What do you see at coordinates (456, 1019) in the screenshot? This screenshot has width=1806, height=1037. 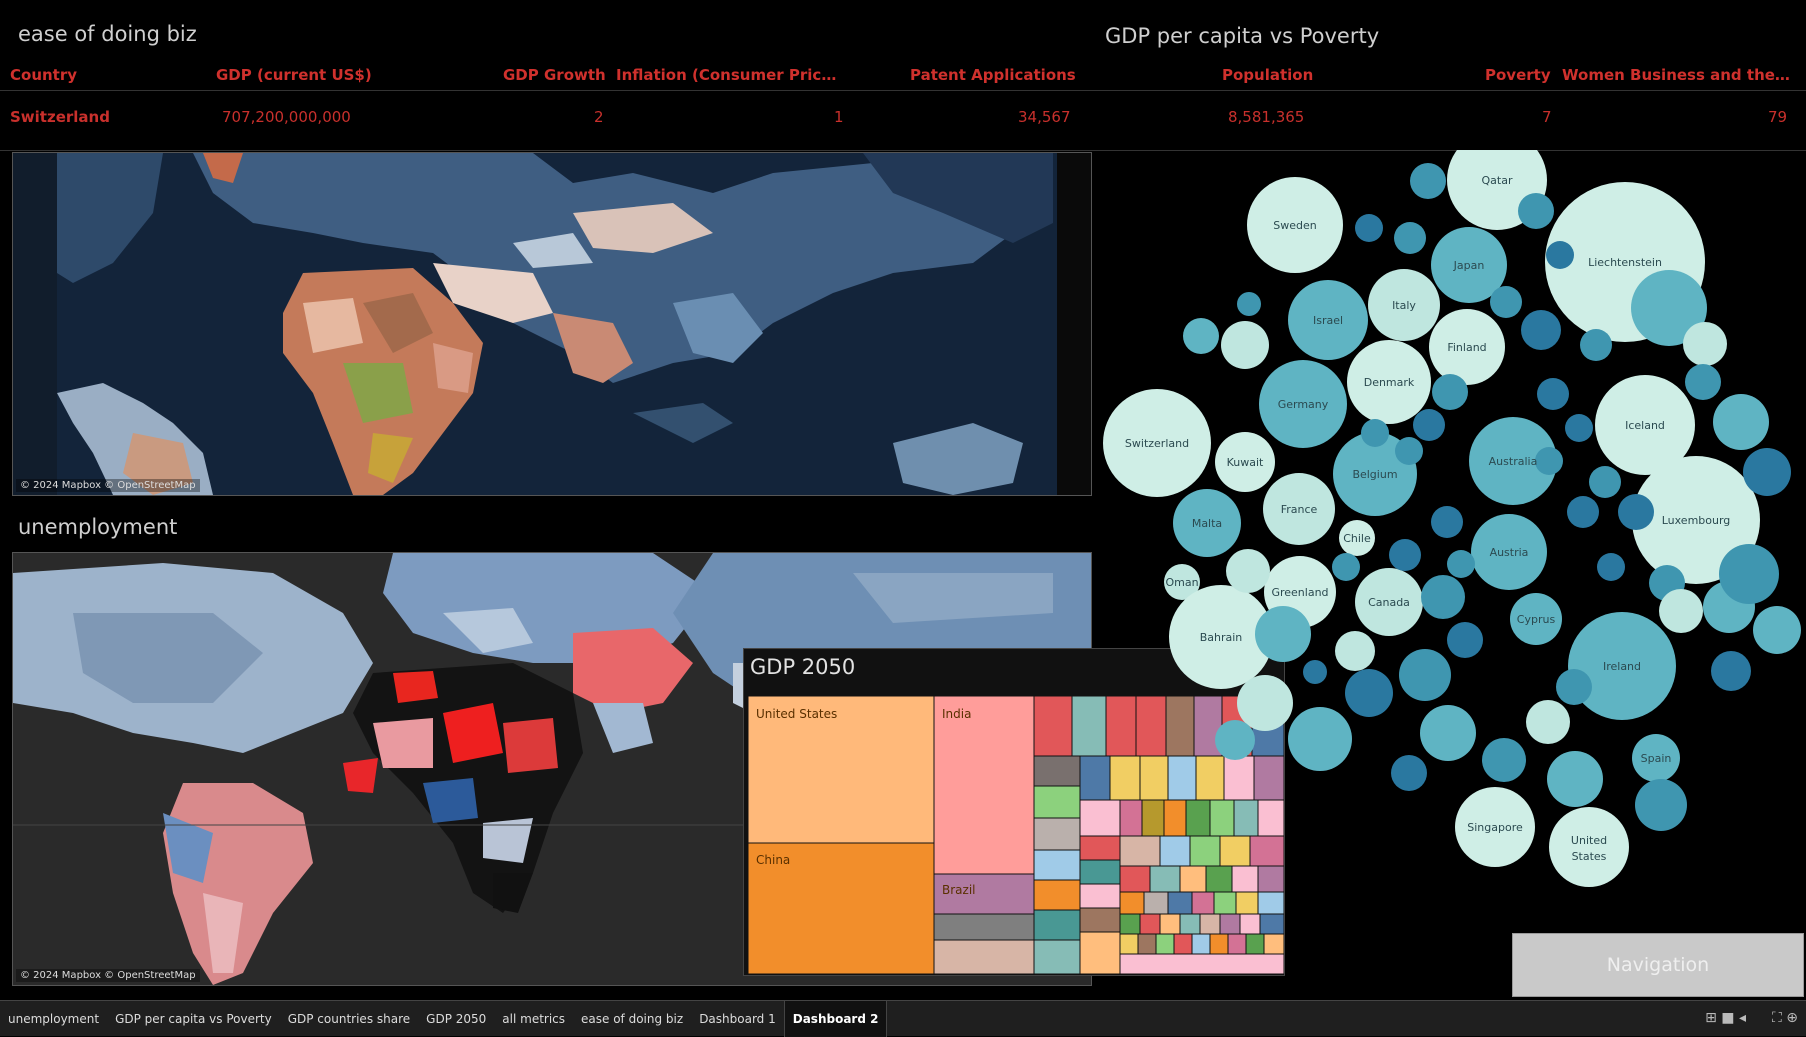 I see `sheet-tab-gdp-2050: GDP 2050` at bounding box center [456, 1019].